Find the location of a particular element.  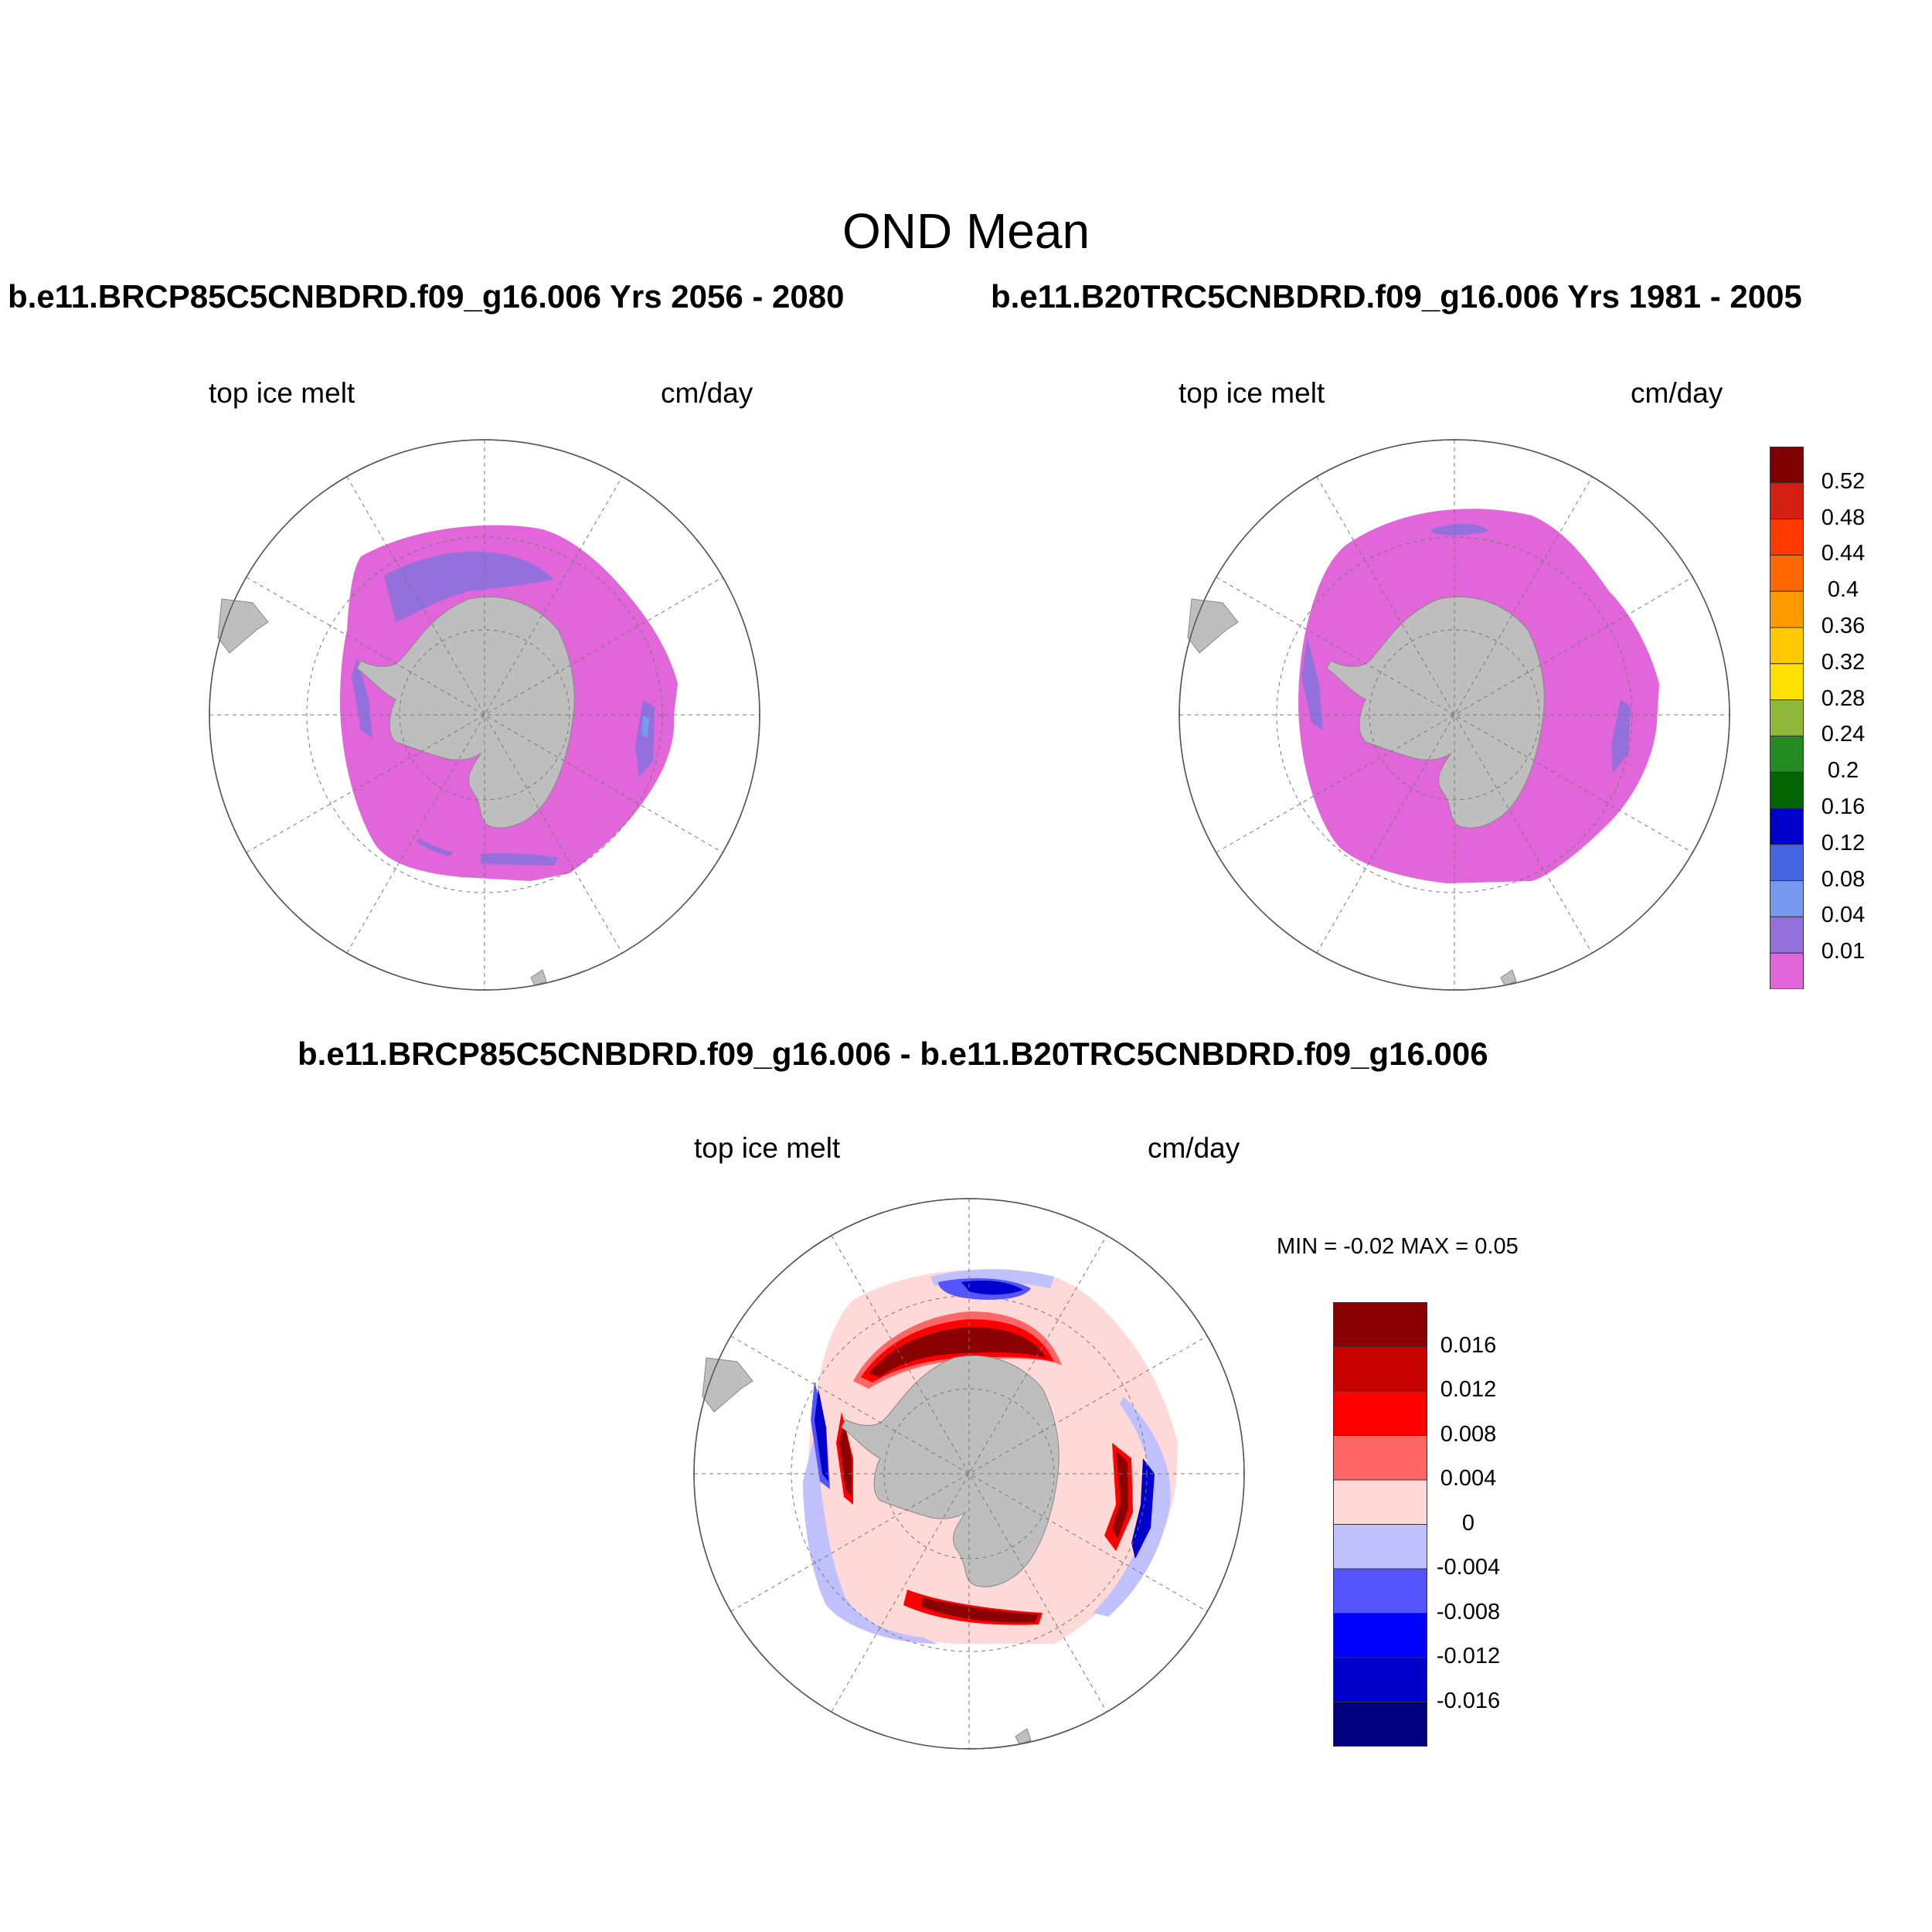

colorbar-tick-label: 0.12 is located at coordinates (1843, 843).